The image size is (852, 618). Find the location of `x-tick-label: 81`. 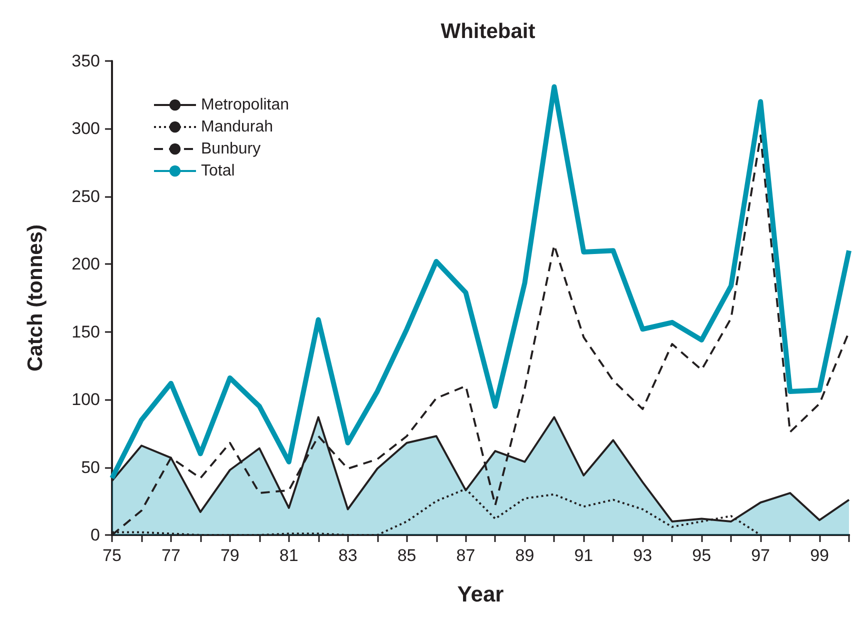

x-tick-label: 81 is located at coordinates (288, 555).